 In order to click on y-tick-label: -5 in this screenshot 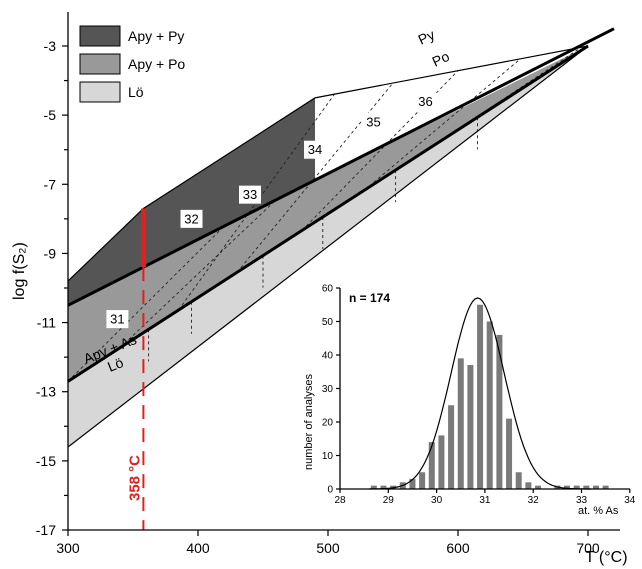, I will do `click(50, 115)`.